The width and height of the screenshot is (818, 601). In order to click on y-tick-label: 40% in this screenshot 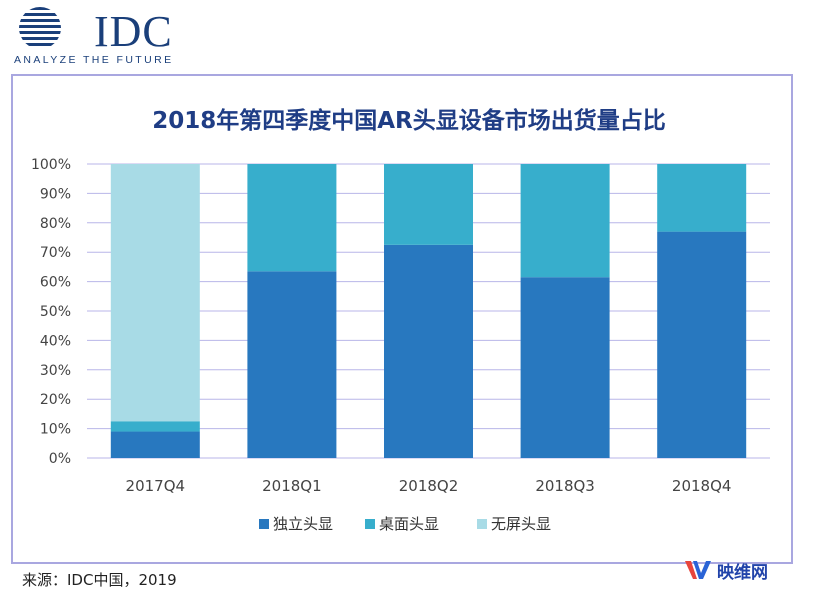, I will do `click(55, 341)`.